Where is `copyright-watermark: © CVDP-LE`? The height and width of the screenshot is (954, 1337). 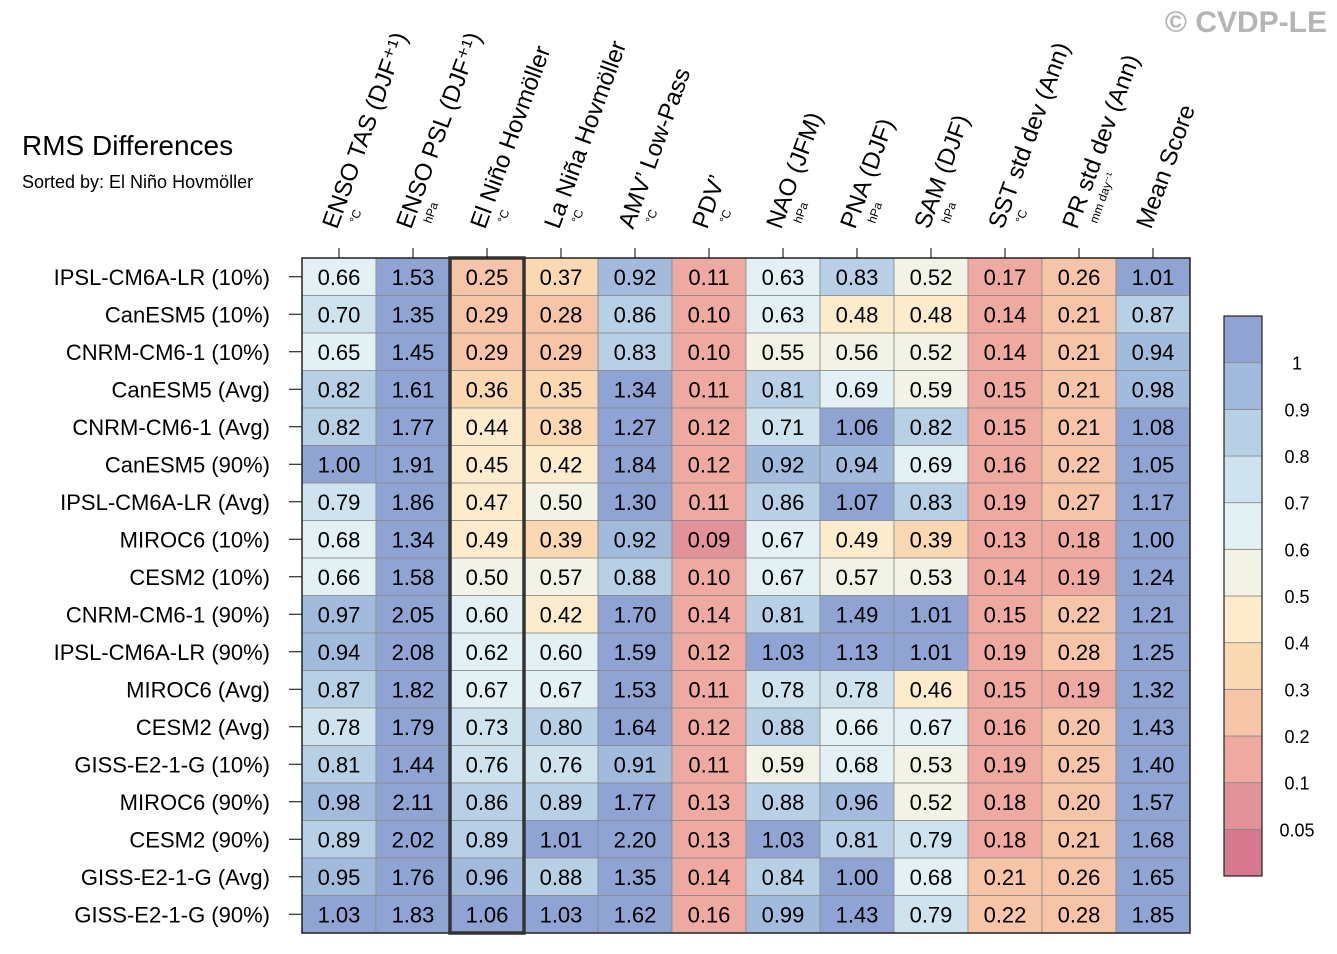 copyright-watermark: © CVDP-LE is located at coordinates (1245, 22).